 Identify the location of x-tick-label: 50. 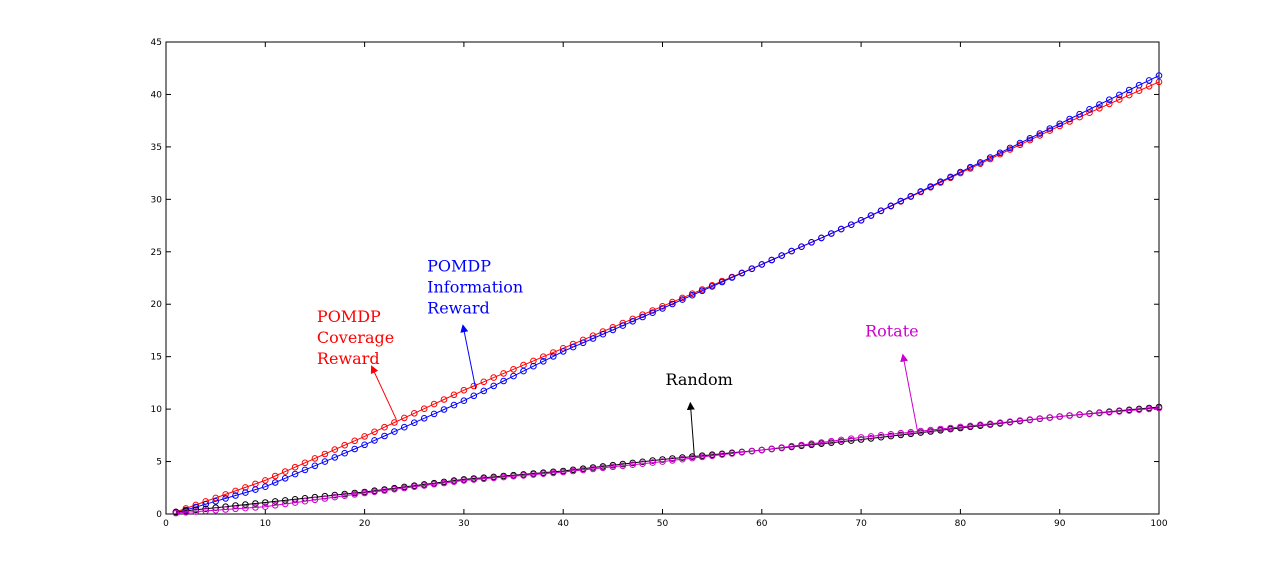
(663, 524).